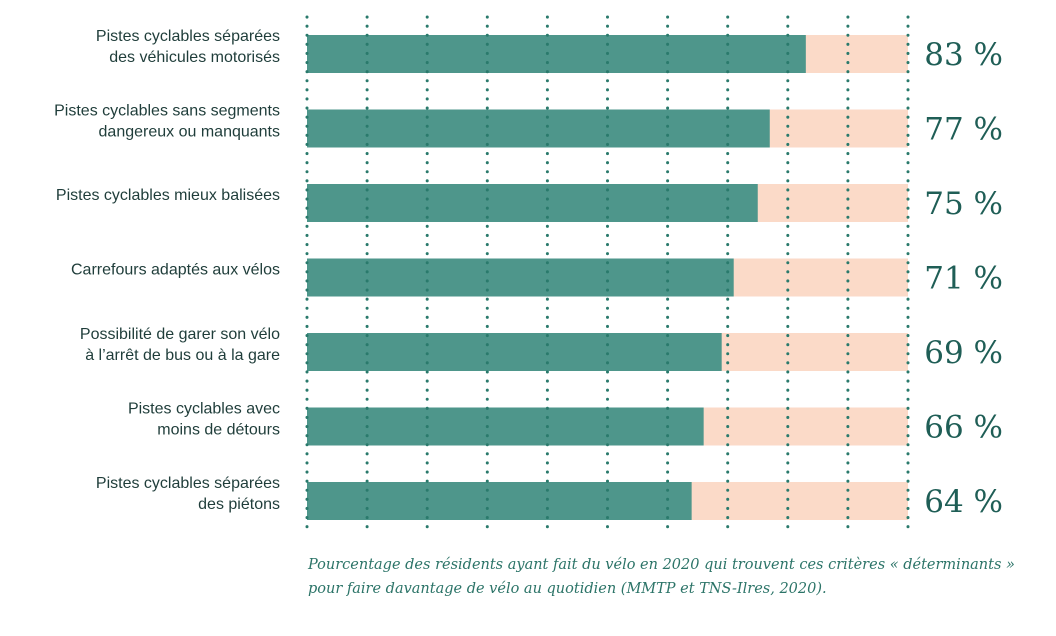  Describe the element at coordinates (218, 430) in the screenshot. I see `category-label-6-line-2: moins de détours` at that location.